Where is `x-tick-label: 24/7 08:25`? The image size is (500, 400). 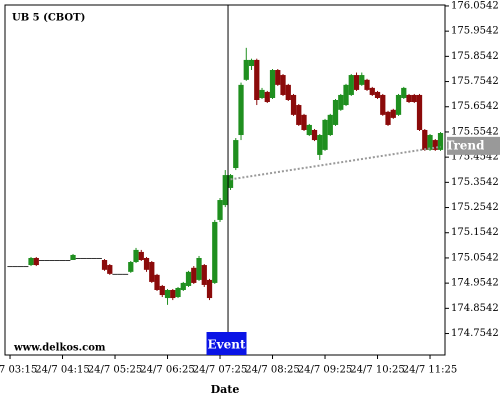 x-tick-label: 24/7 08:25 is located at coordinates (272, 370).